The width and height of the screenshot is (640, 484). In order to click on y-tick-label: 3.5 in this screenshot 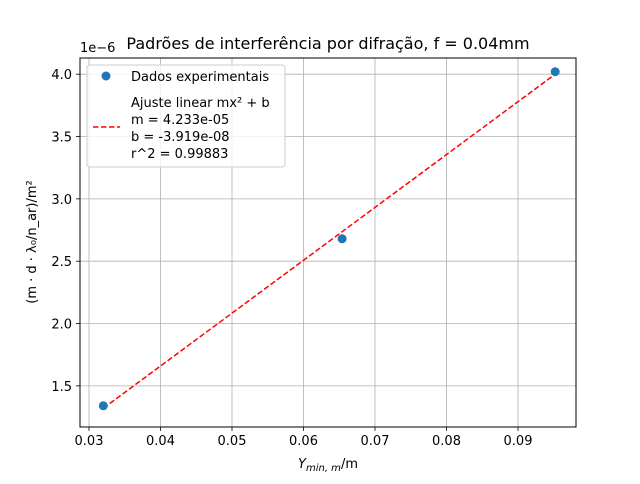, I will do `click(61, 138)`.